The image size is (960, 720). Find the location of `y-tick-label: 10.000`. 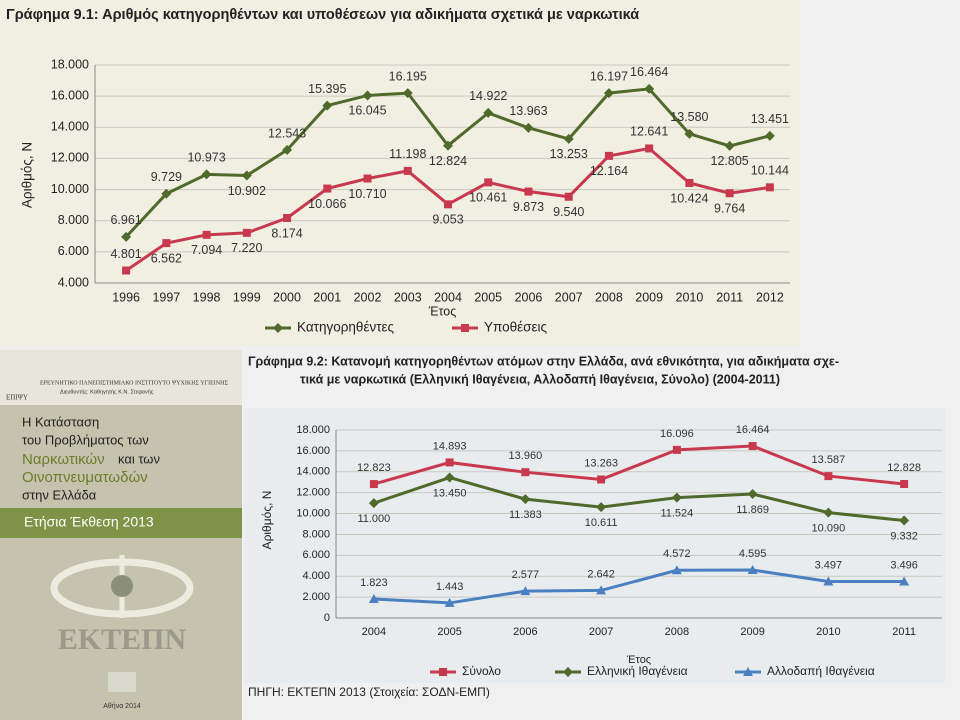

y-tick-label: 10.000 is located at coordinates (313, 513).